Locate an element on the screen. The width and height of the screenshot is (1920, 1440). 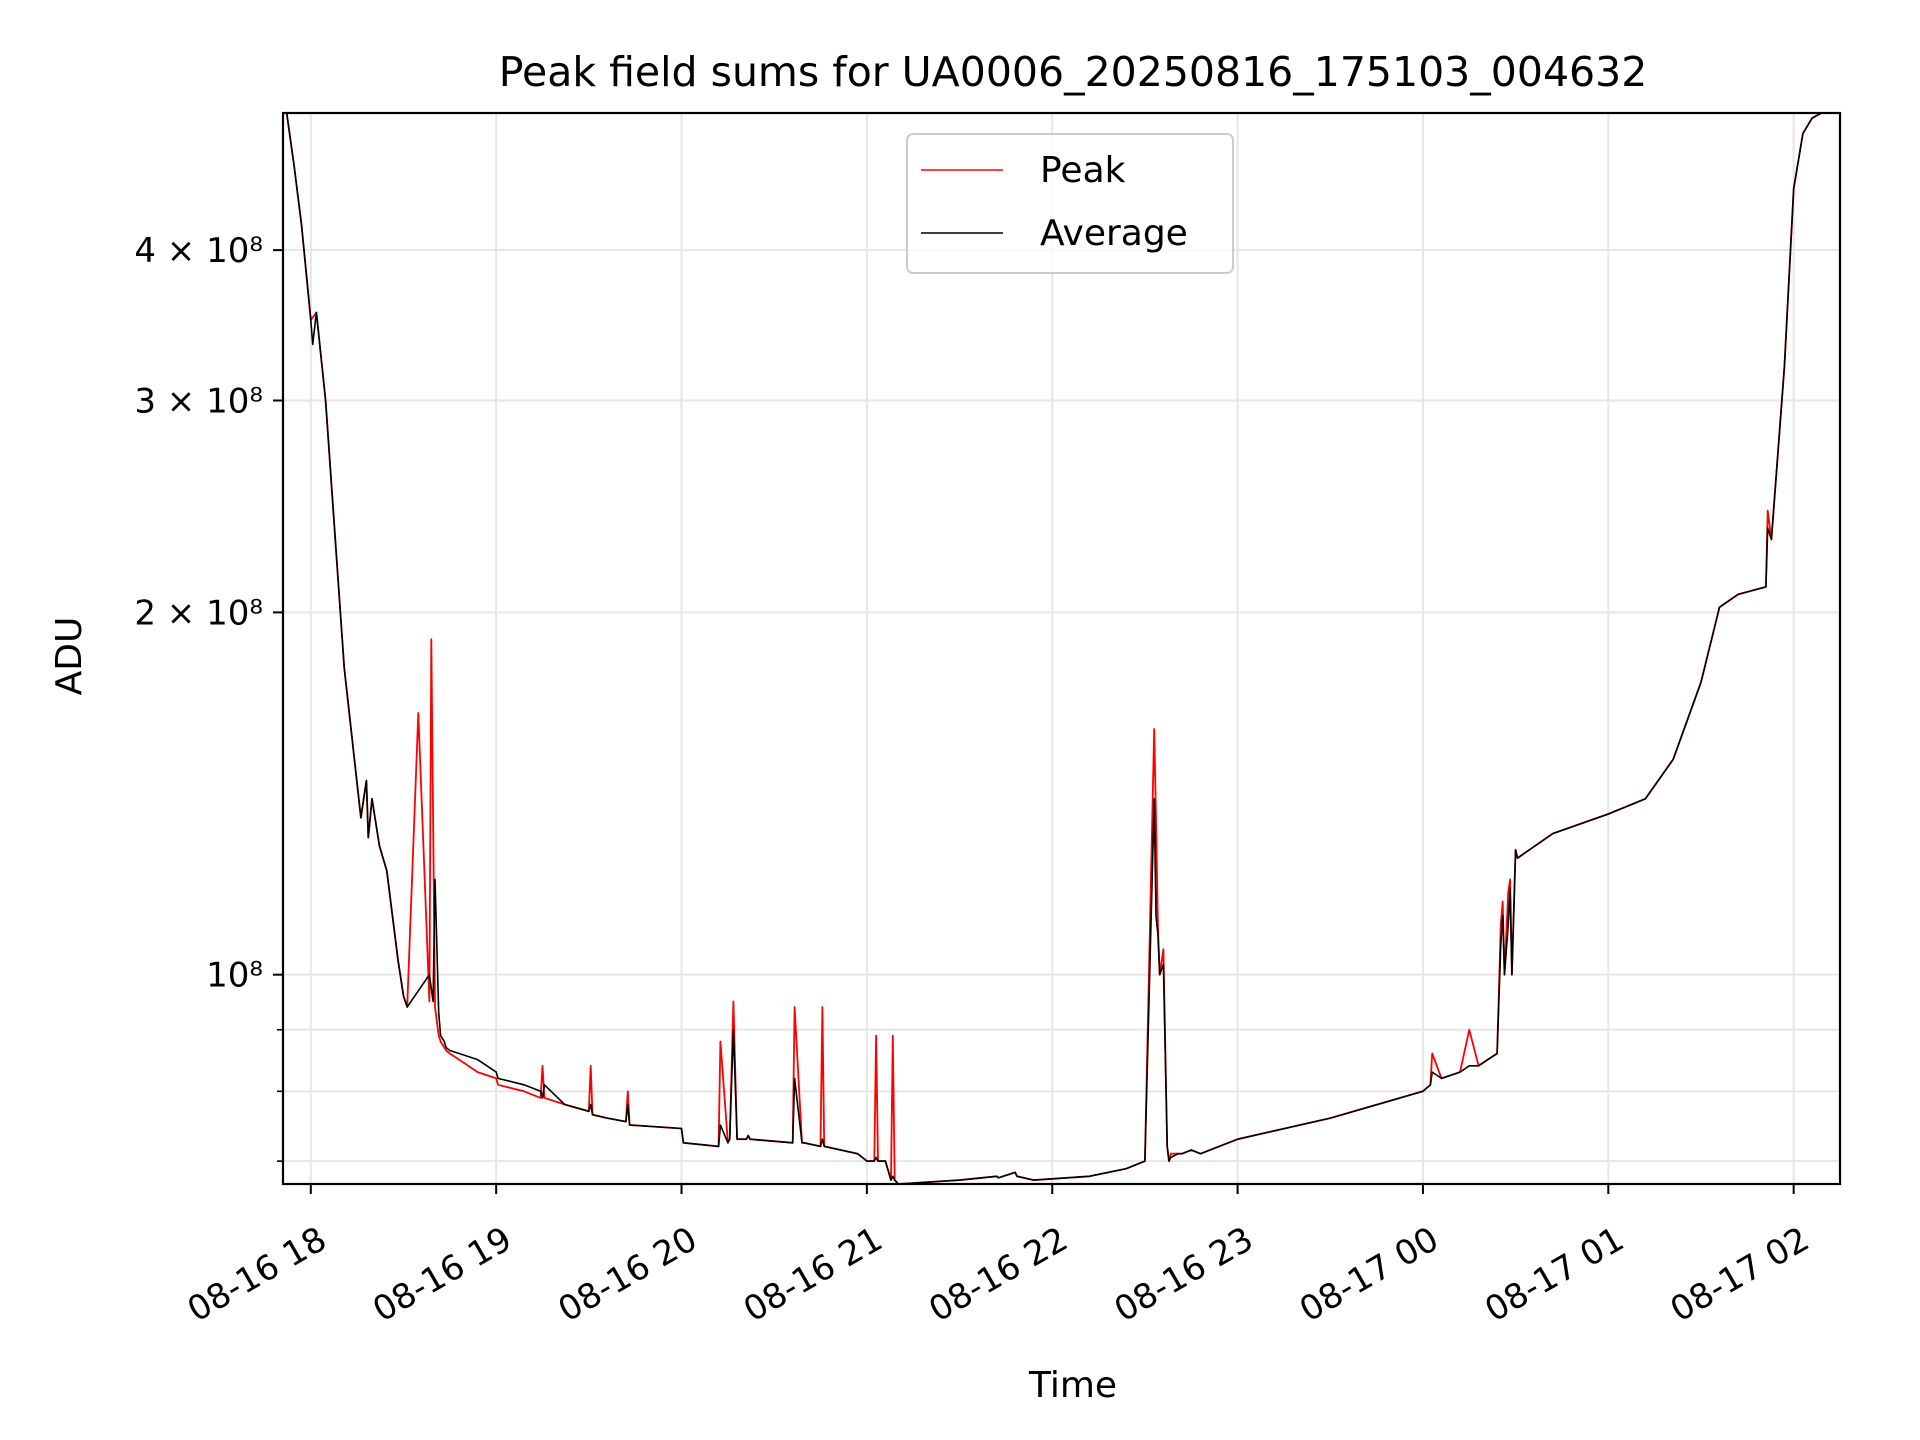
y-tick-label: 10⁸ is located at coordinates (234, 976).